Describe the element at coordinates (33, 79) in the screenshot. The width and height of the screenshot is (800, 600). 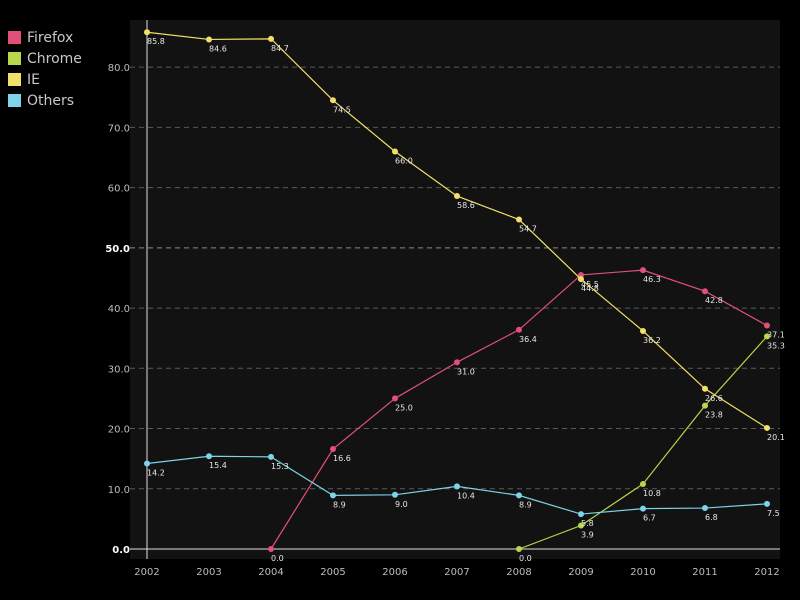
I see `legend-label: IE` at that location.